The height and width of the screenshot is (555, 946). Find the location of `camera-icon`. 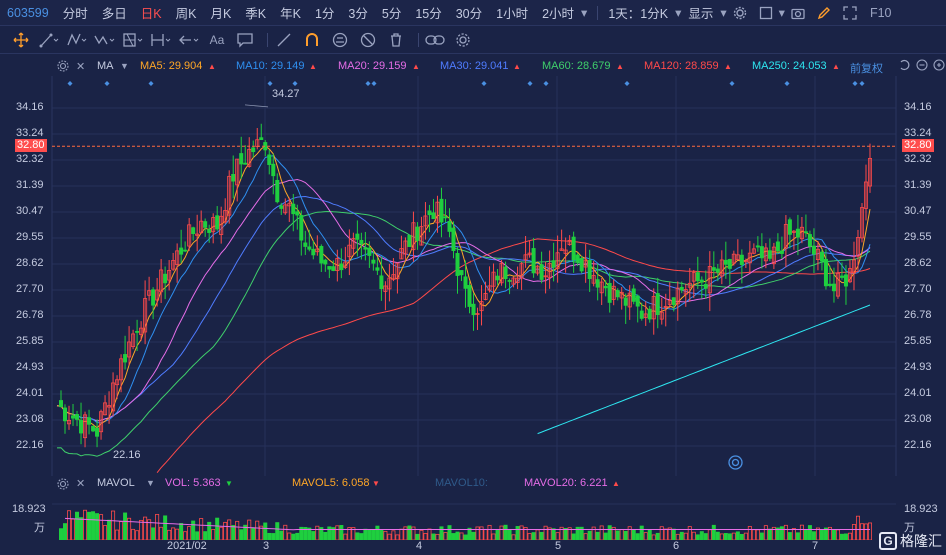

camera-icon is located at coordinates (798, 13).